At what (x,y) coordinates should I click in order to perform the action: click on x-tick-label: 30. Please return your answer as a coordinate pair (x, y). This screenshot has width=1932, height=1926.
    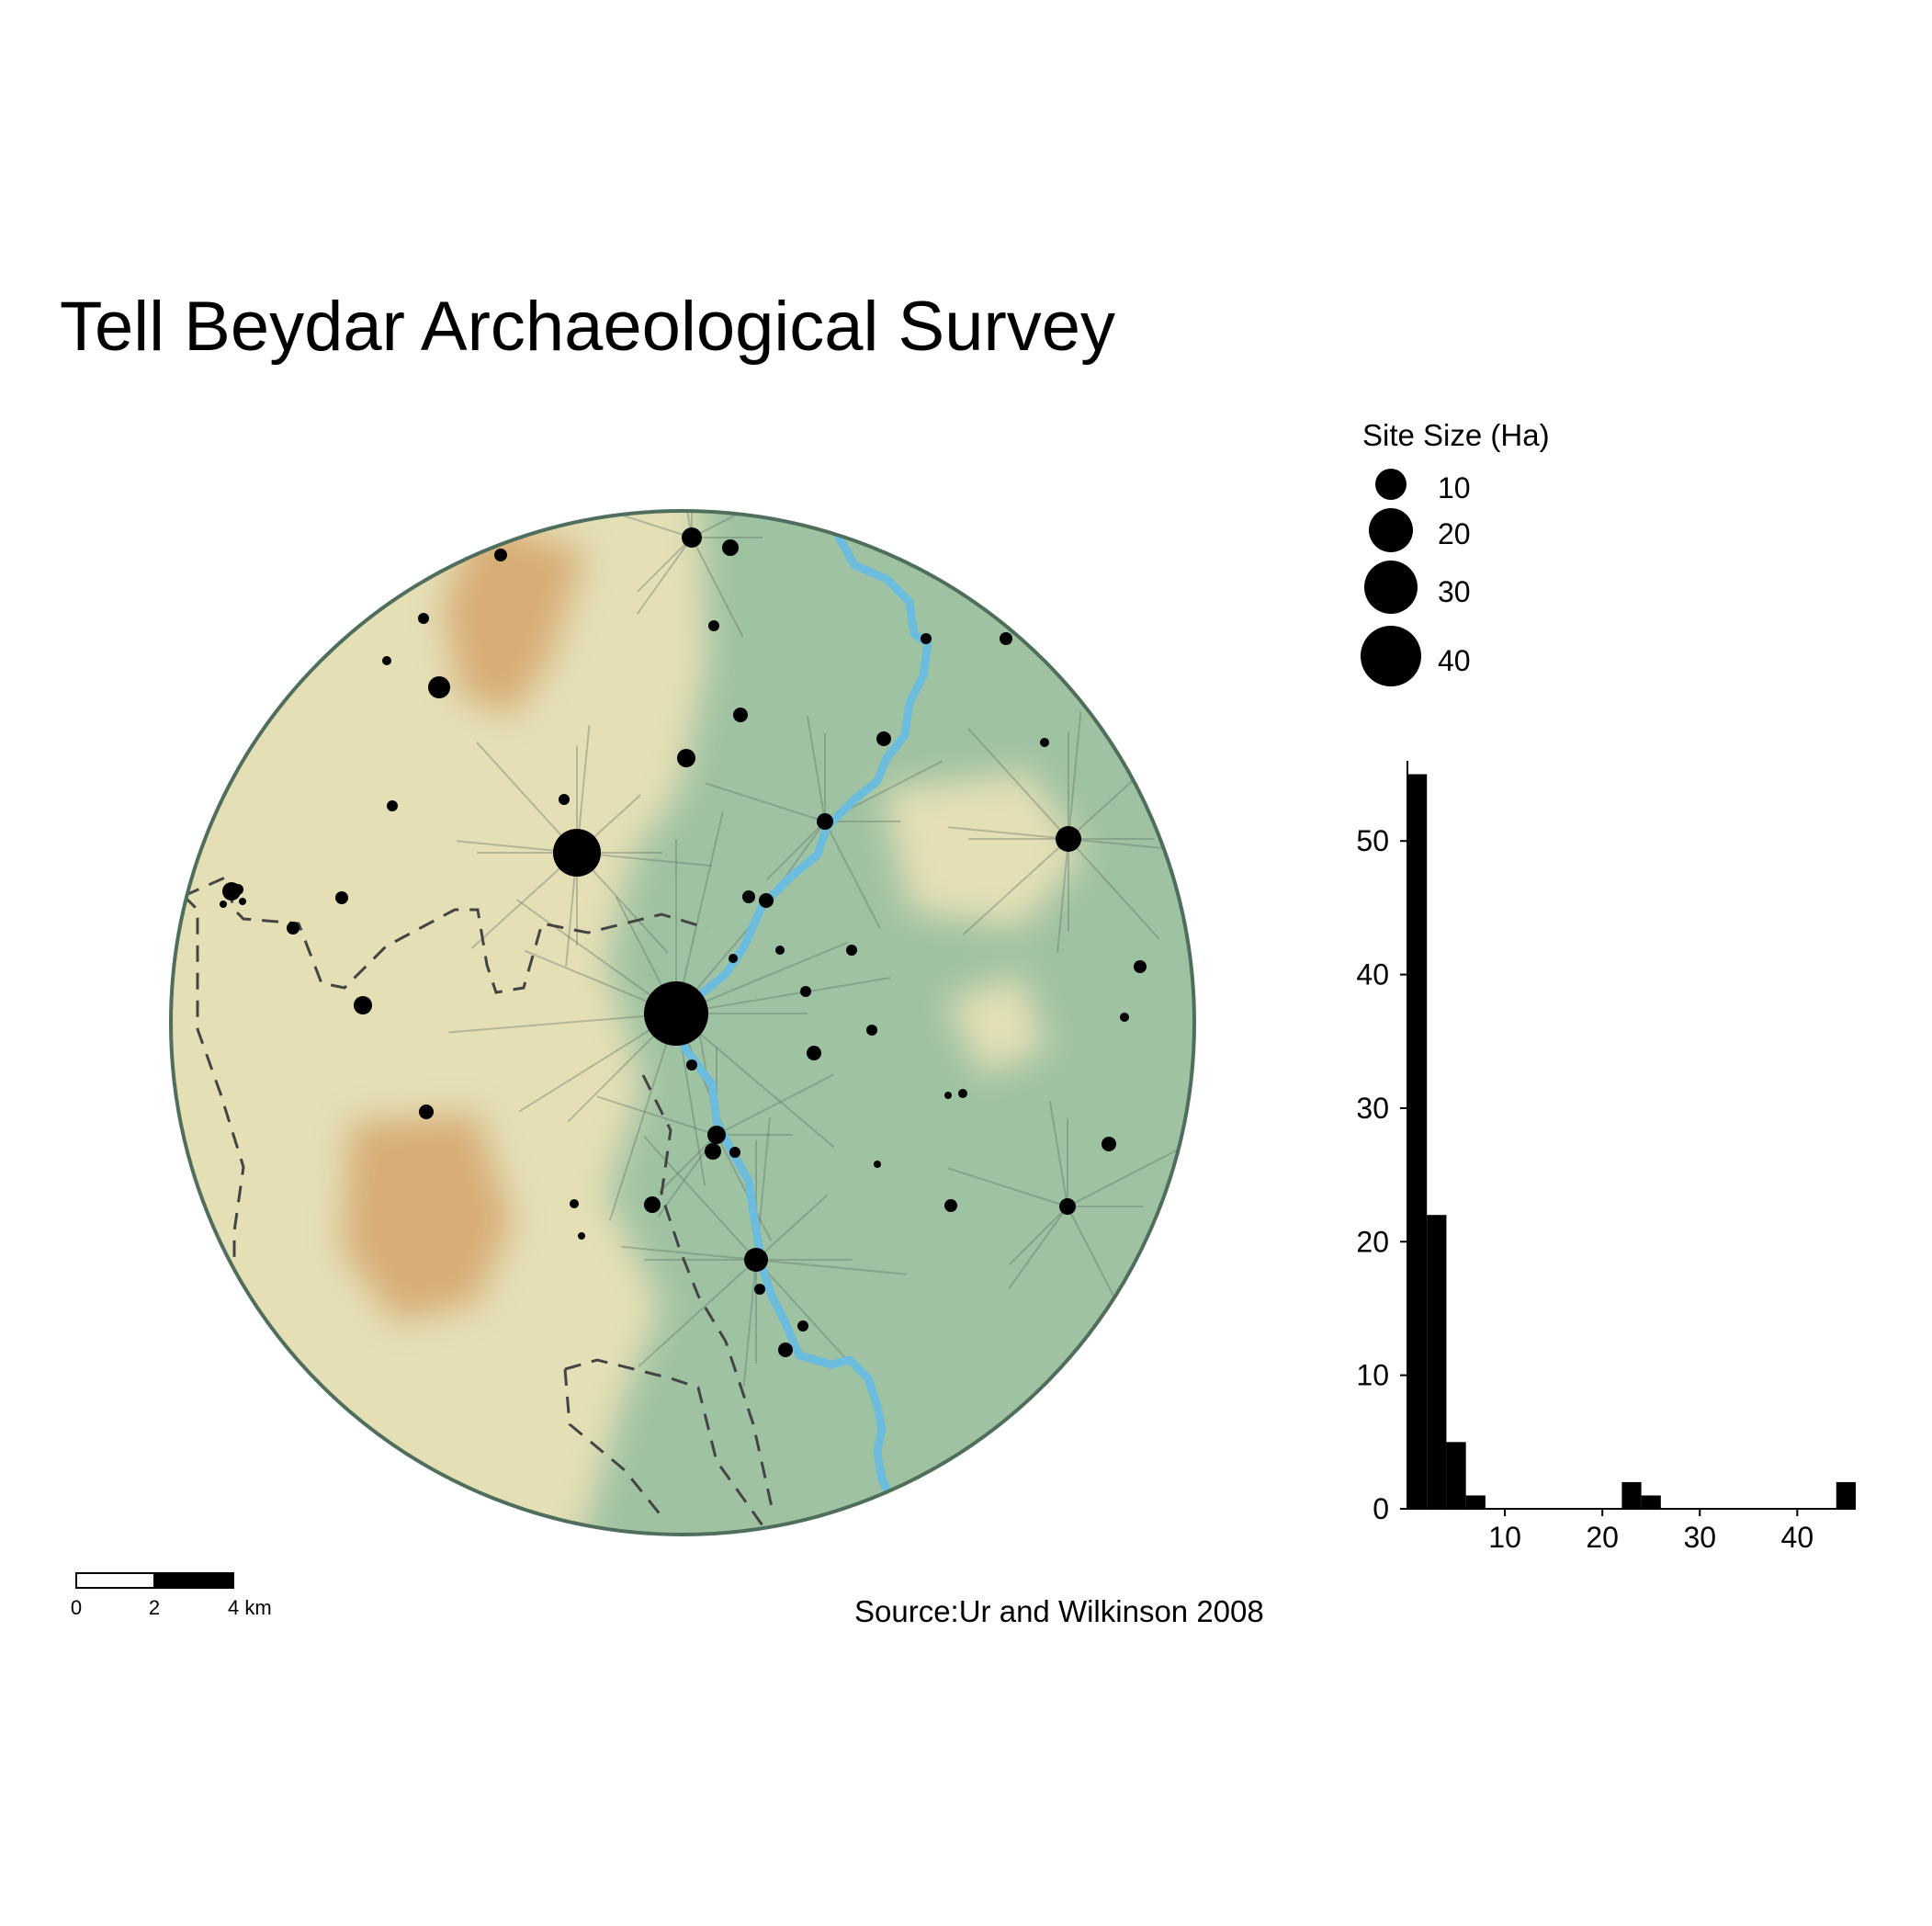
    Looking at the image, I should click on (1699, 1537).